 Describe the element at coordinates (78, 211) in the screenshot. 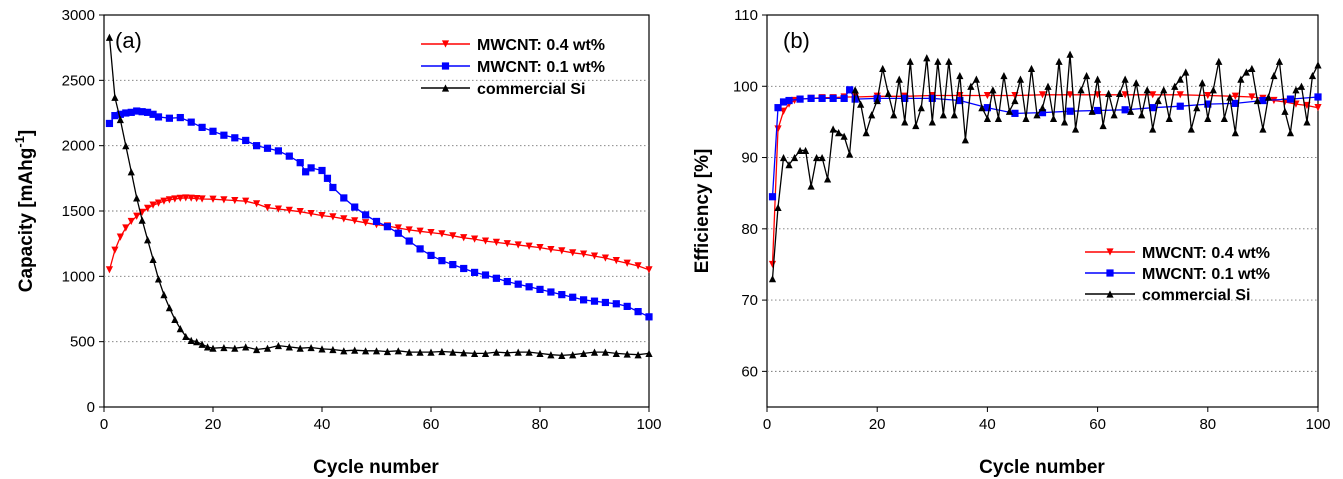

I see `y-tick-label: 1500` at that location.